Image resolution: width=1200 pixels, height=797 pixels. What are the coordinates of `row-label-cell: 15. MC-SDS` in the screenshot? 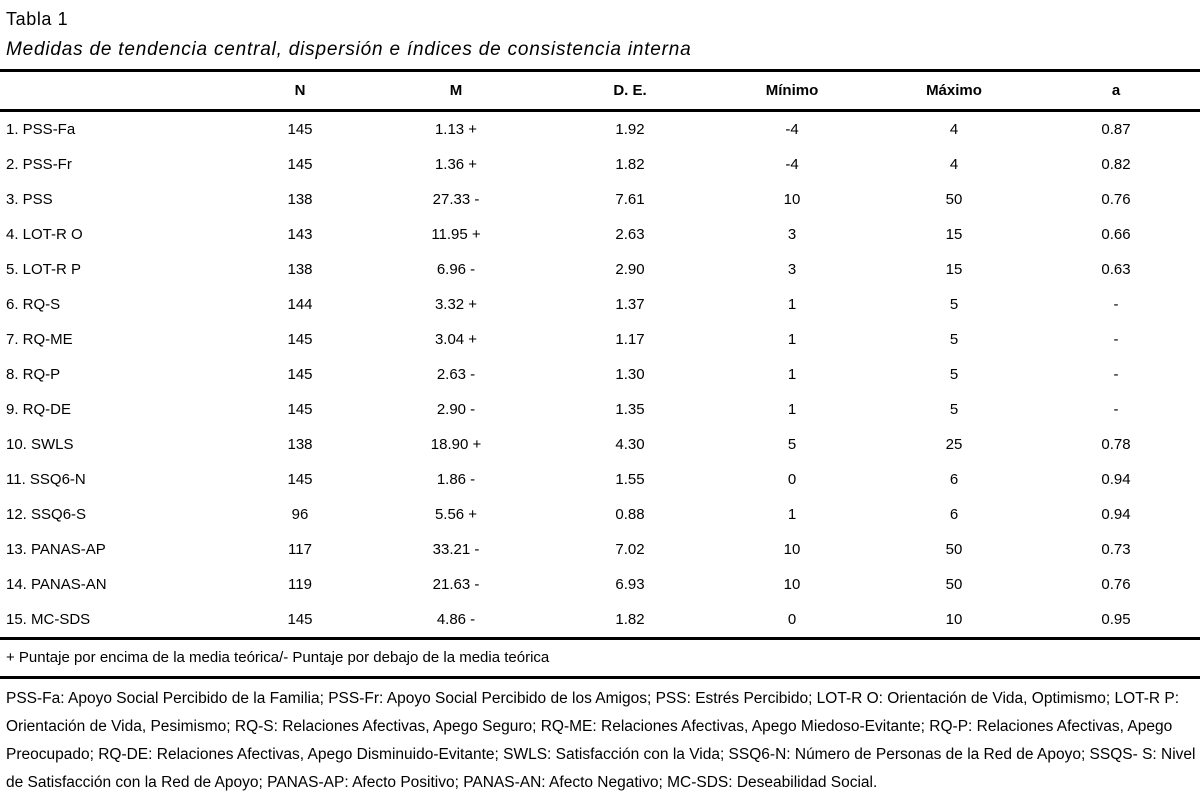 It's located at (48, 619).